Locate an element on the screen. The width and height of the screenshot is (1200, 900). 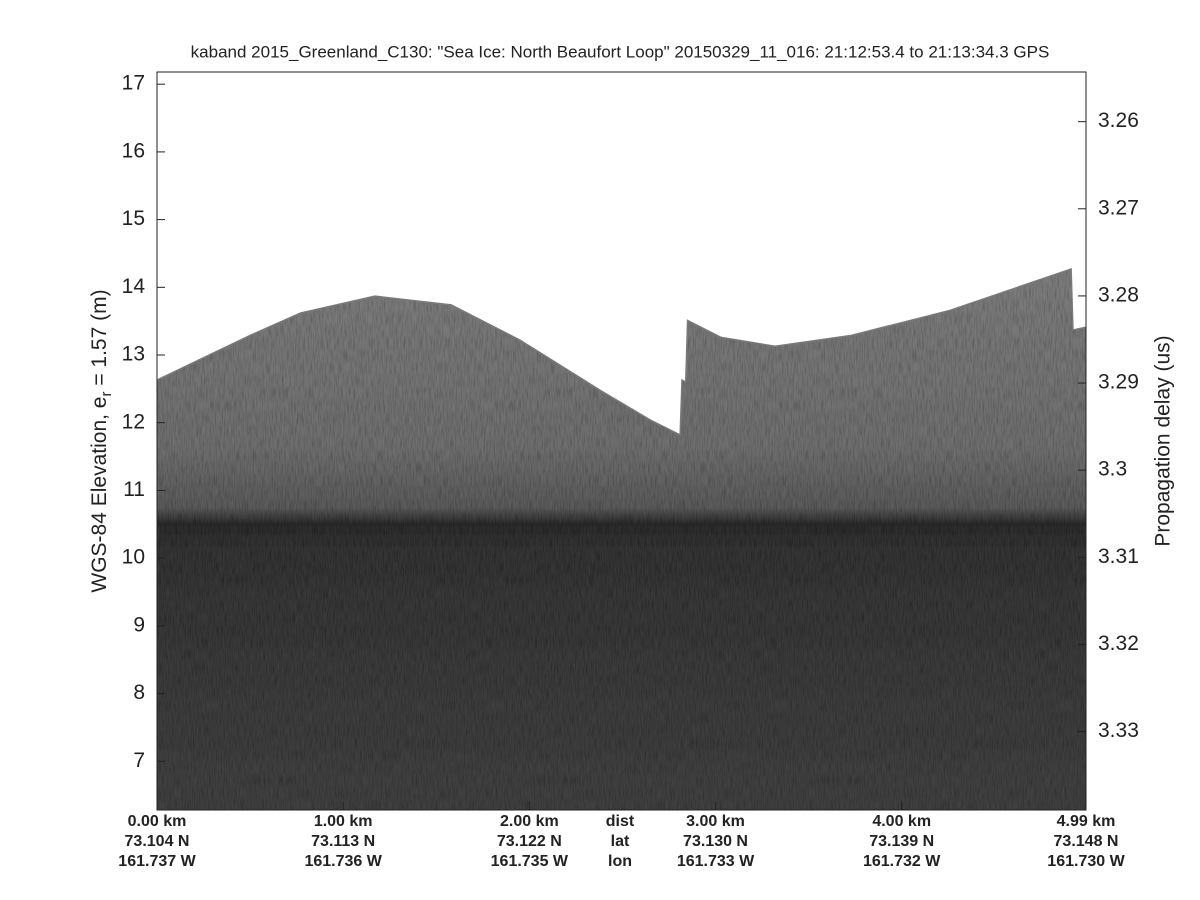
x-tick-label: 3.00 km is located at coordinates (715, 821).